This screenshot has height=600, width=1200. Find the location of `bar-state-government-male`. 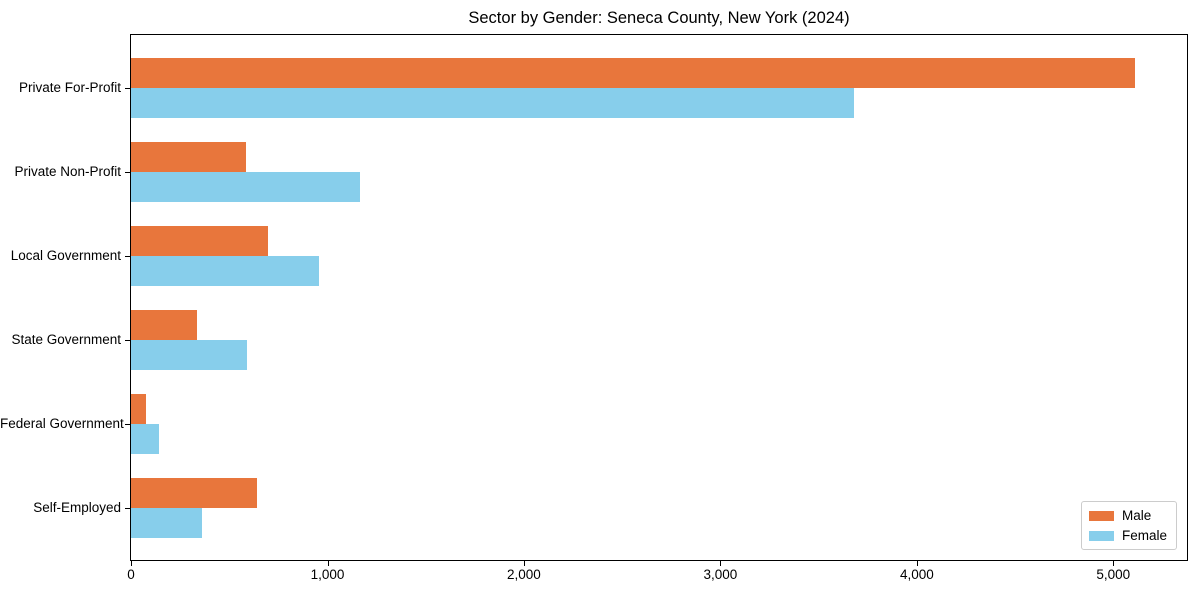

bar-state-government-male is located at coordinates (164, 325).